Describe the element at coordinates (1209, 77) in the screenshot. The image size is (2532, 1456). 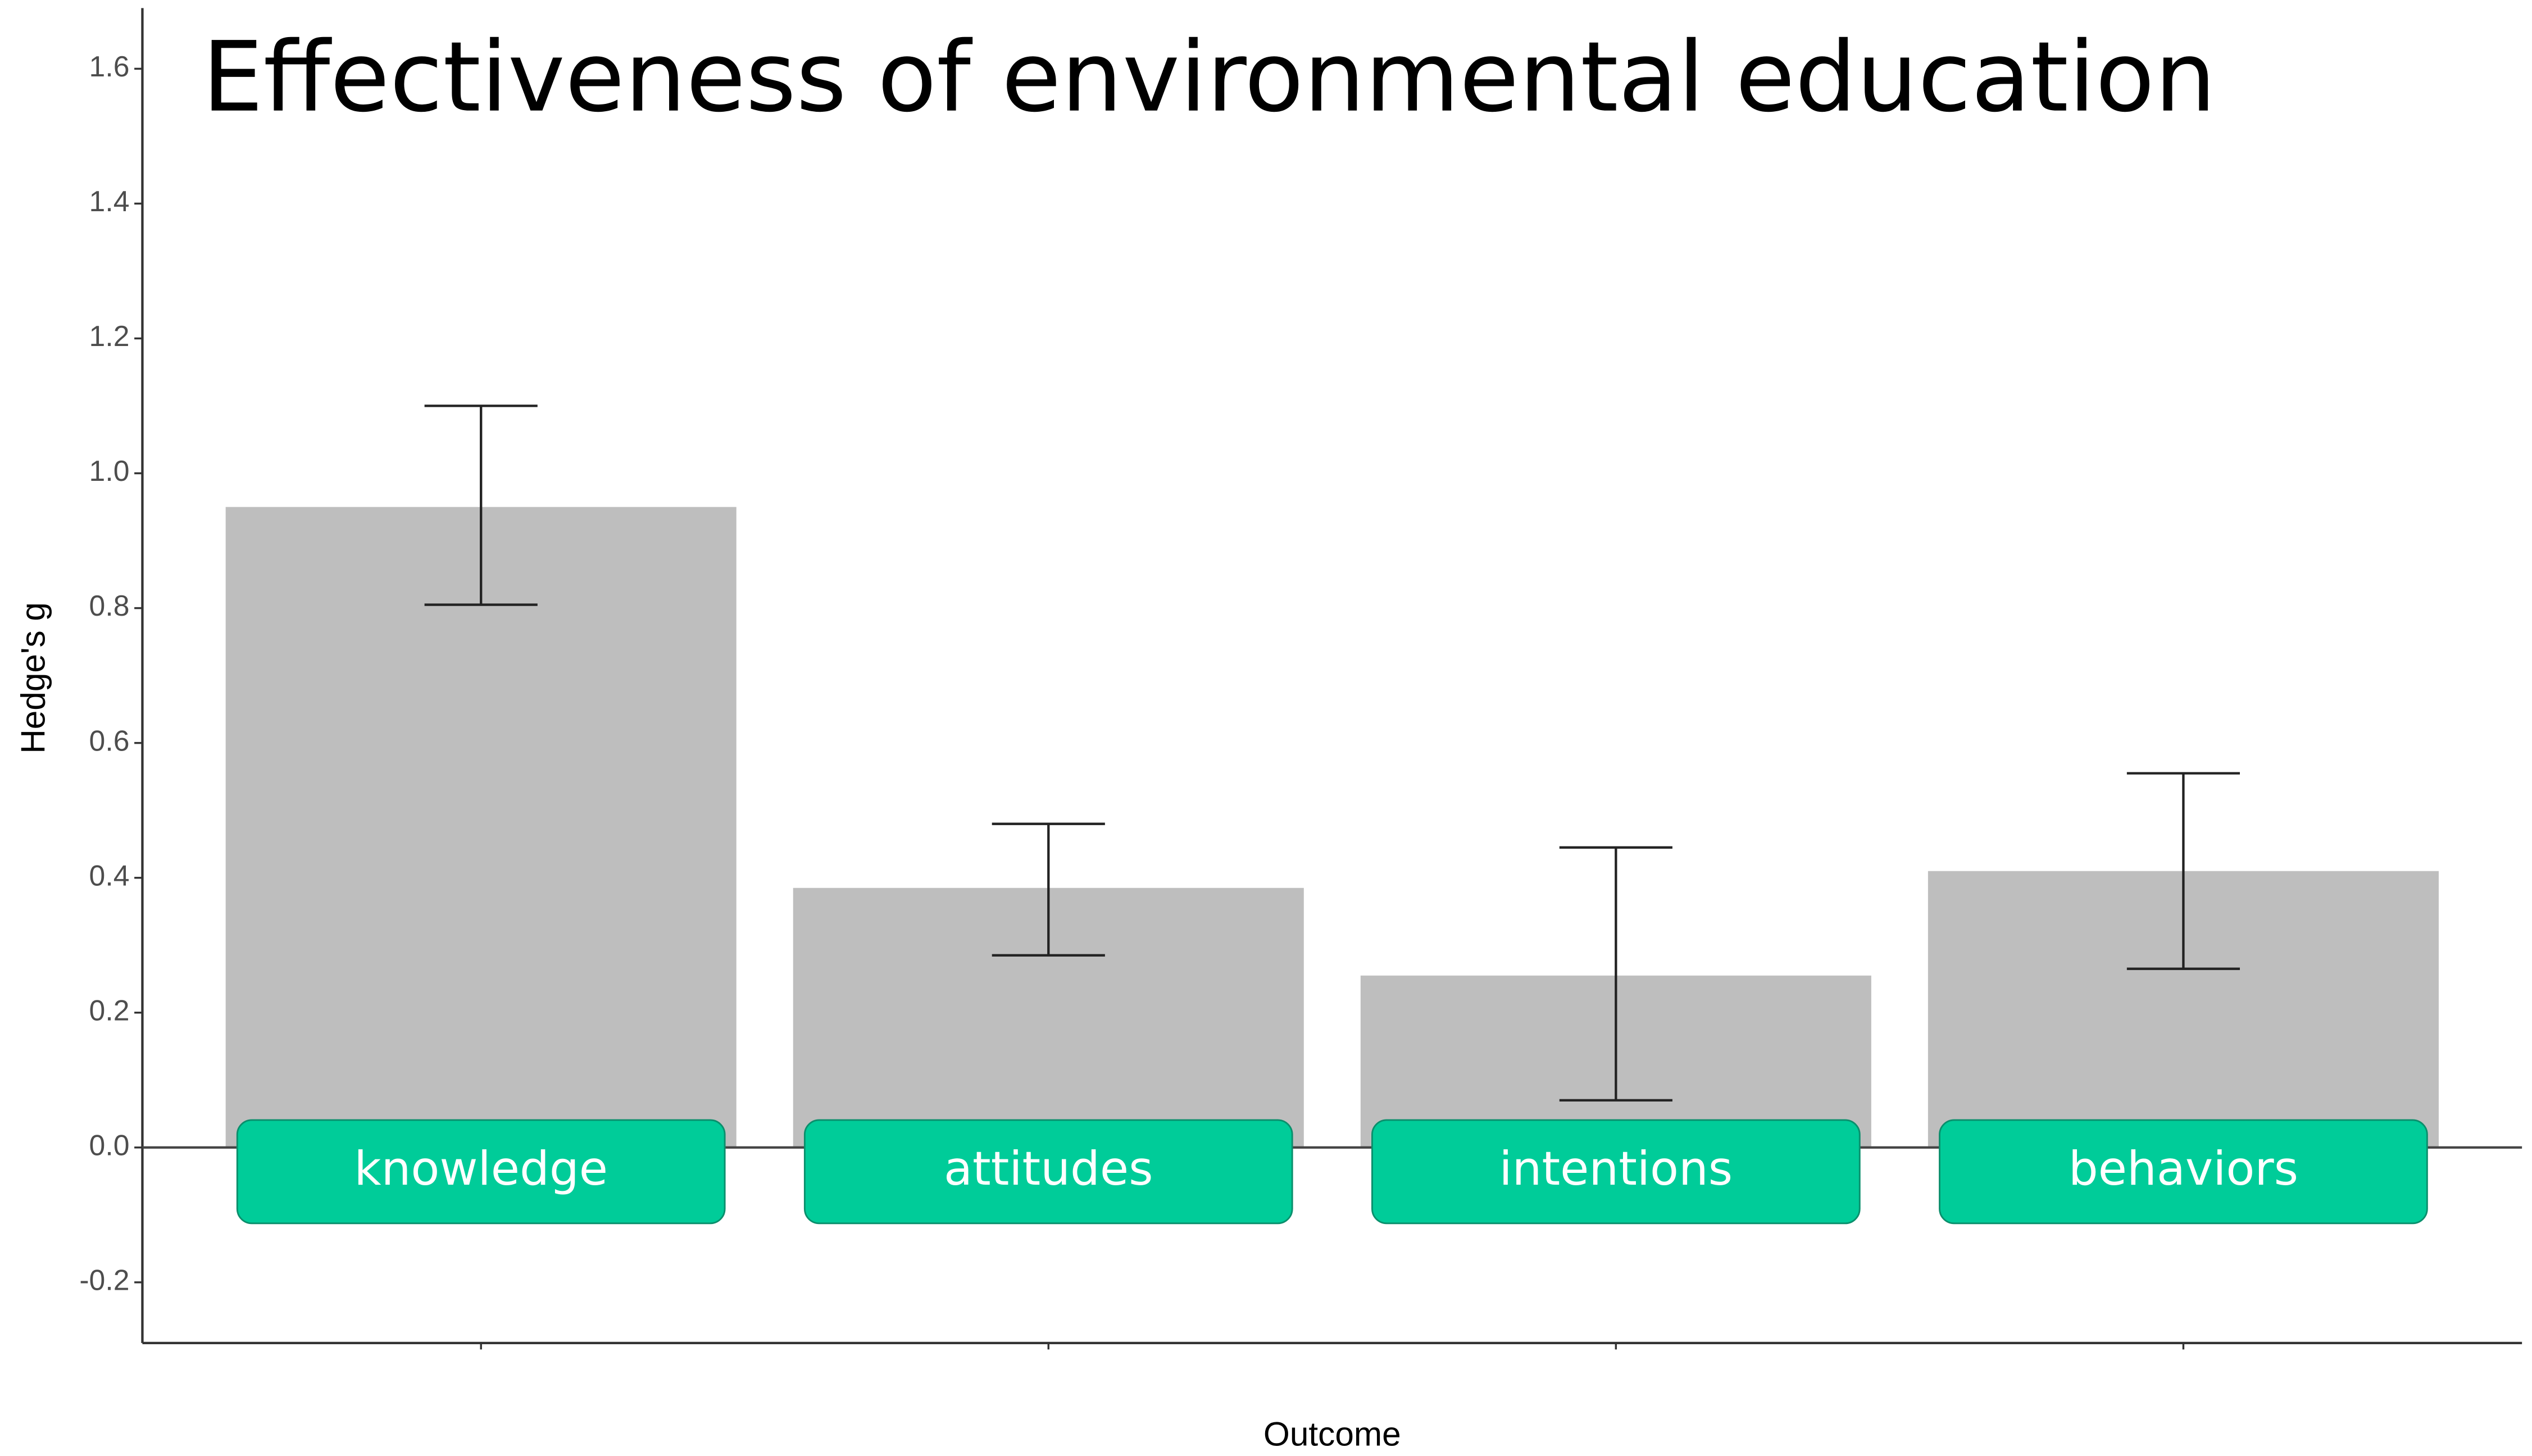
I see `chart-title: Effectiveness of environmental education` at that location.